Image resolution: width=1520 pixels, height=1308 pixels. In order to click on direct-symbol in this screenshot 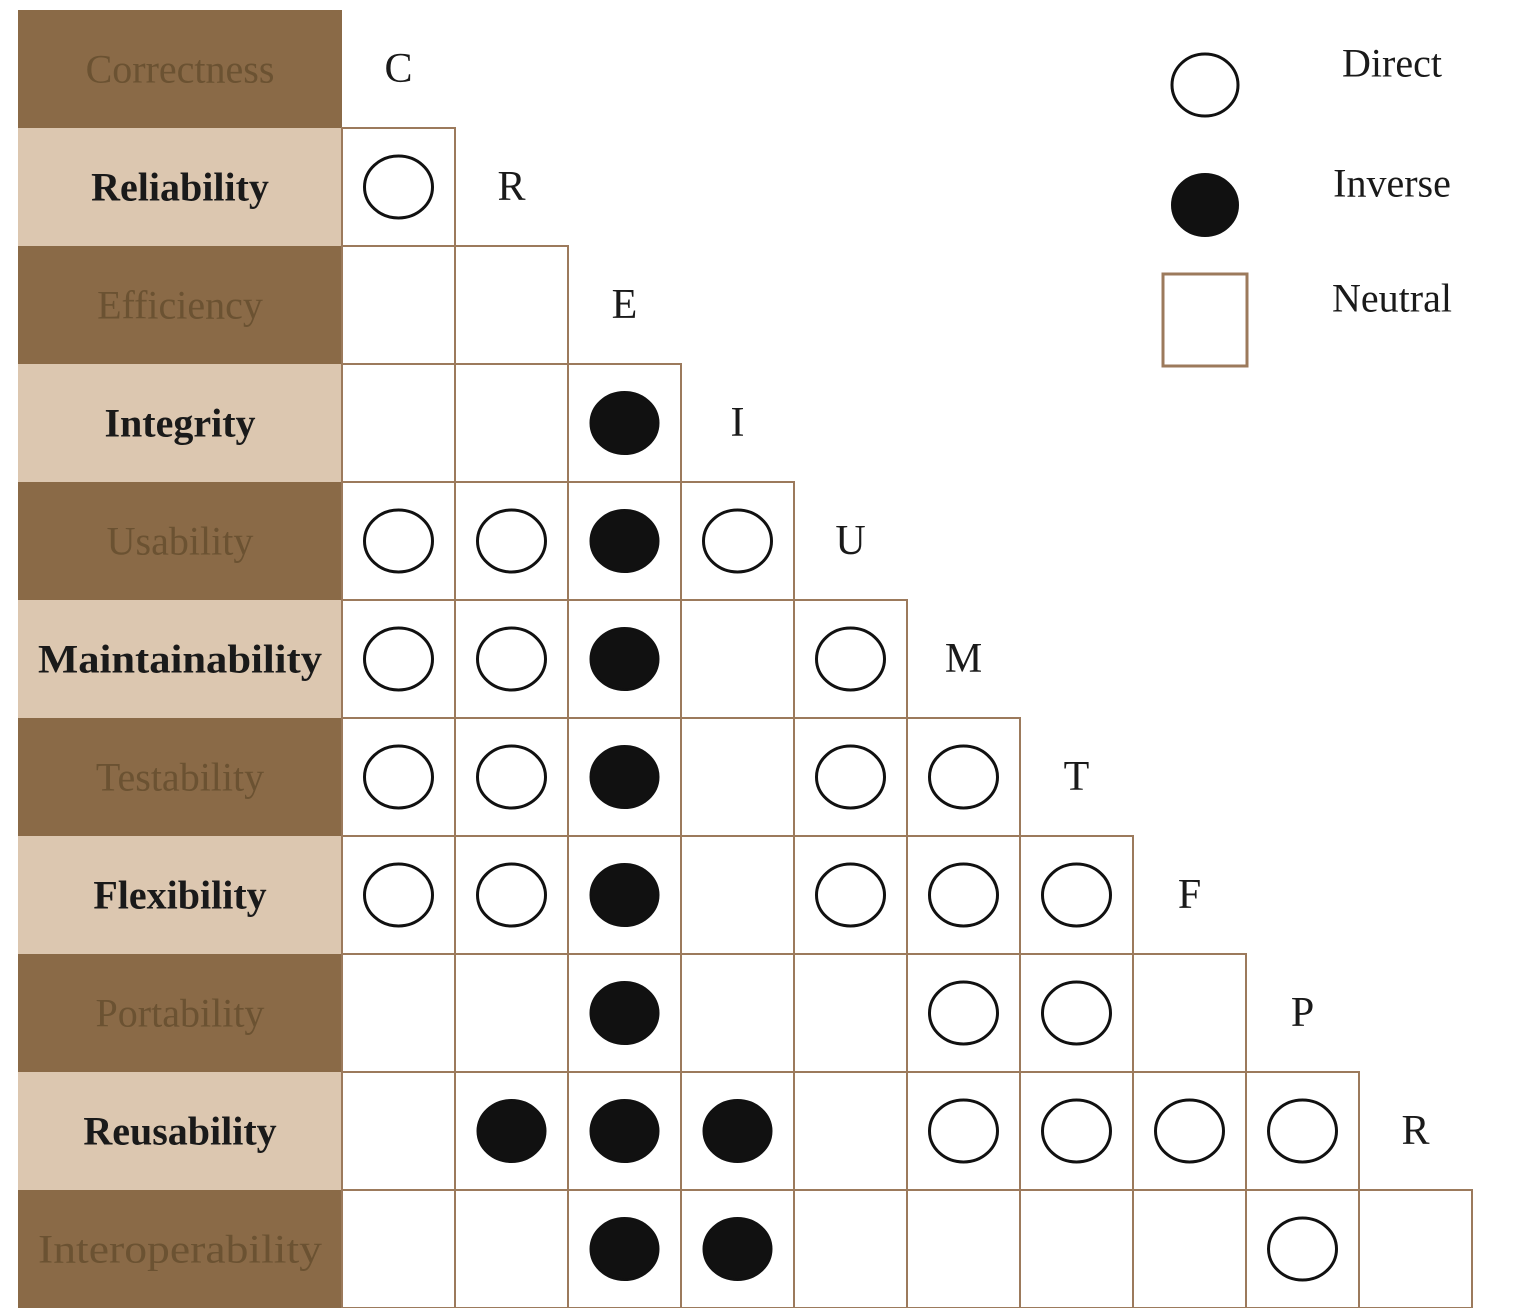, I will do `click(1205, 85)`.